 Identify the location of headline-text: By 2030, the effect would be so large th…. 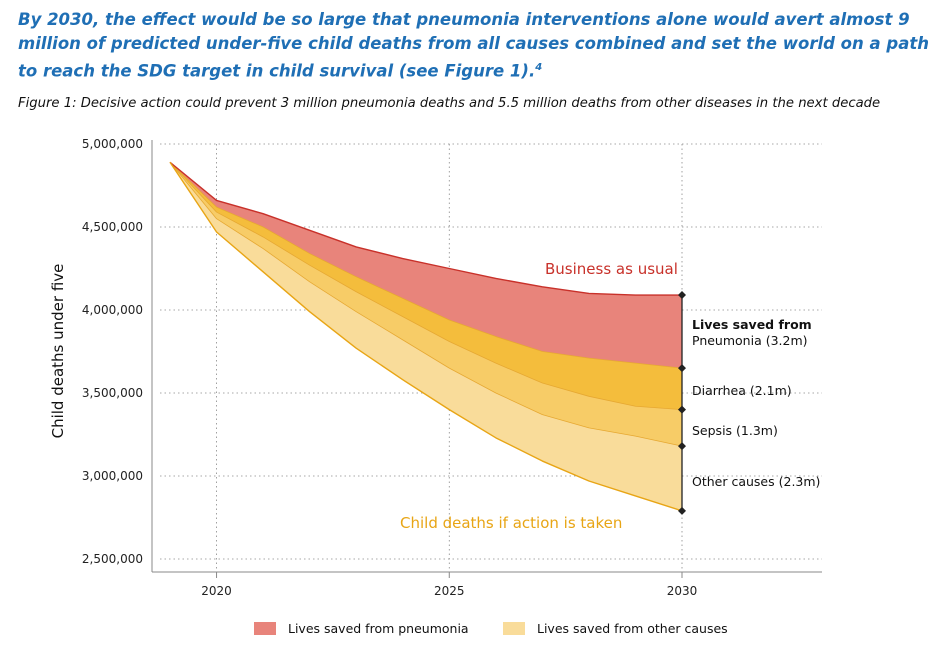
(473, 45).